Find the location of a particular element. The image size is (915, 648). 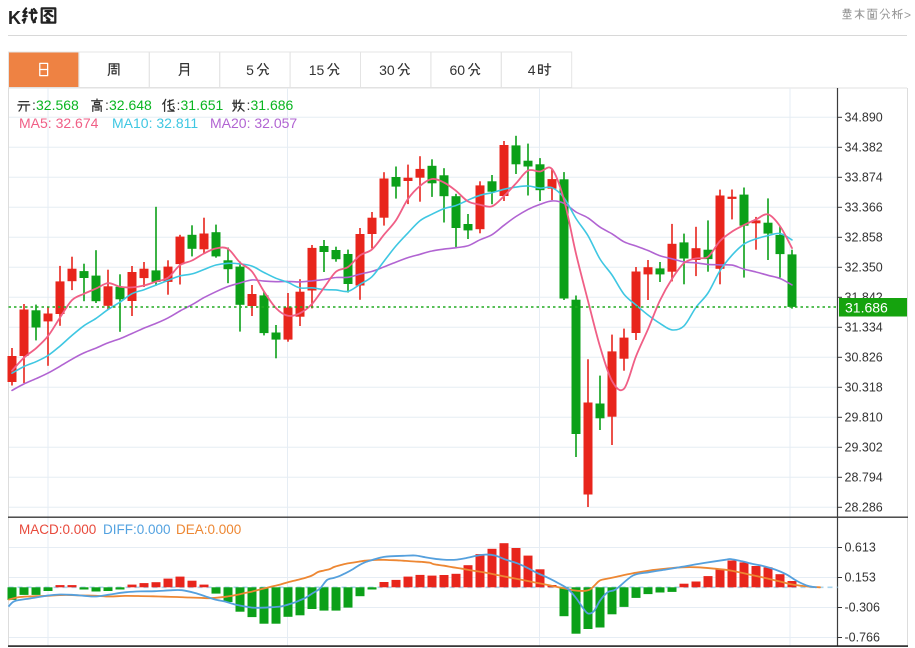

svg-text: 29.302 is located at coordinates (864, 447).